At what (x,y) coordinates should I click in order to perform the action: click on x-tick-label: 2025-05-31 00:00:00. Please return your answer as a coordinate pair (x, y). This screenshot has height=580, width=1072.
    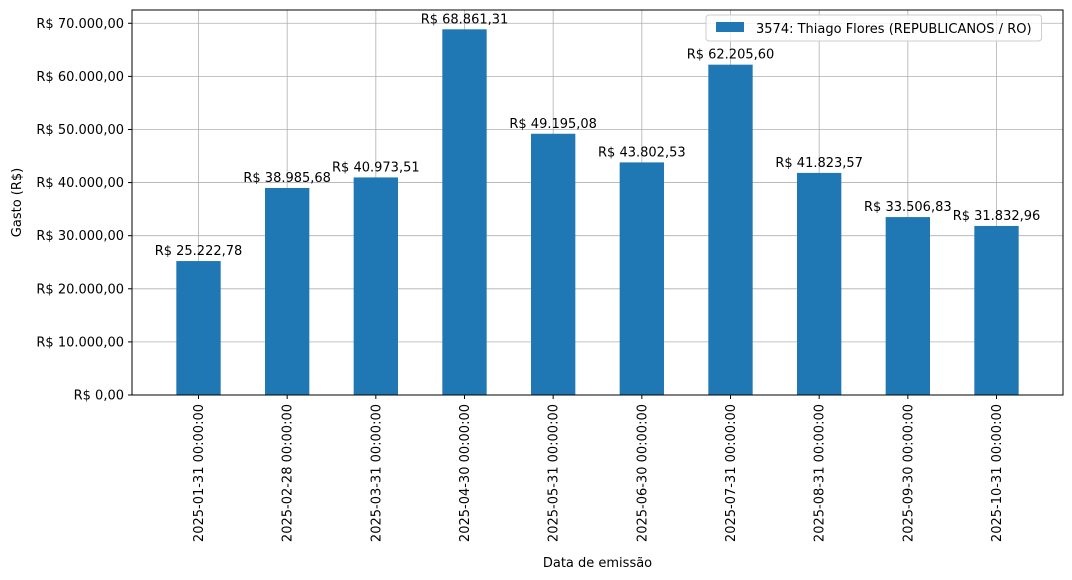
    Looking at the image, I should click on (554, 473).